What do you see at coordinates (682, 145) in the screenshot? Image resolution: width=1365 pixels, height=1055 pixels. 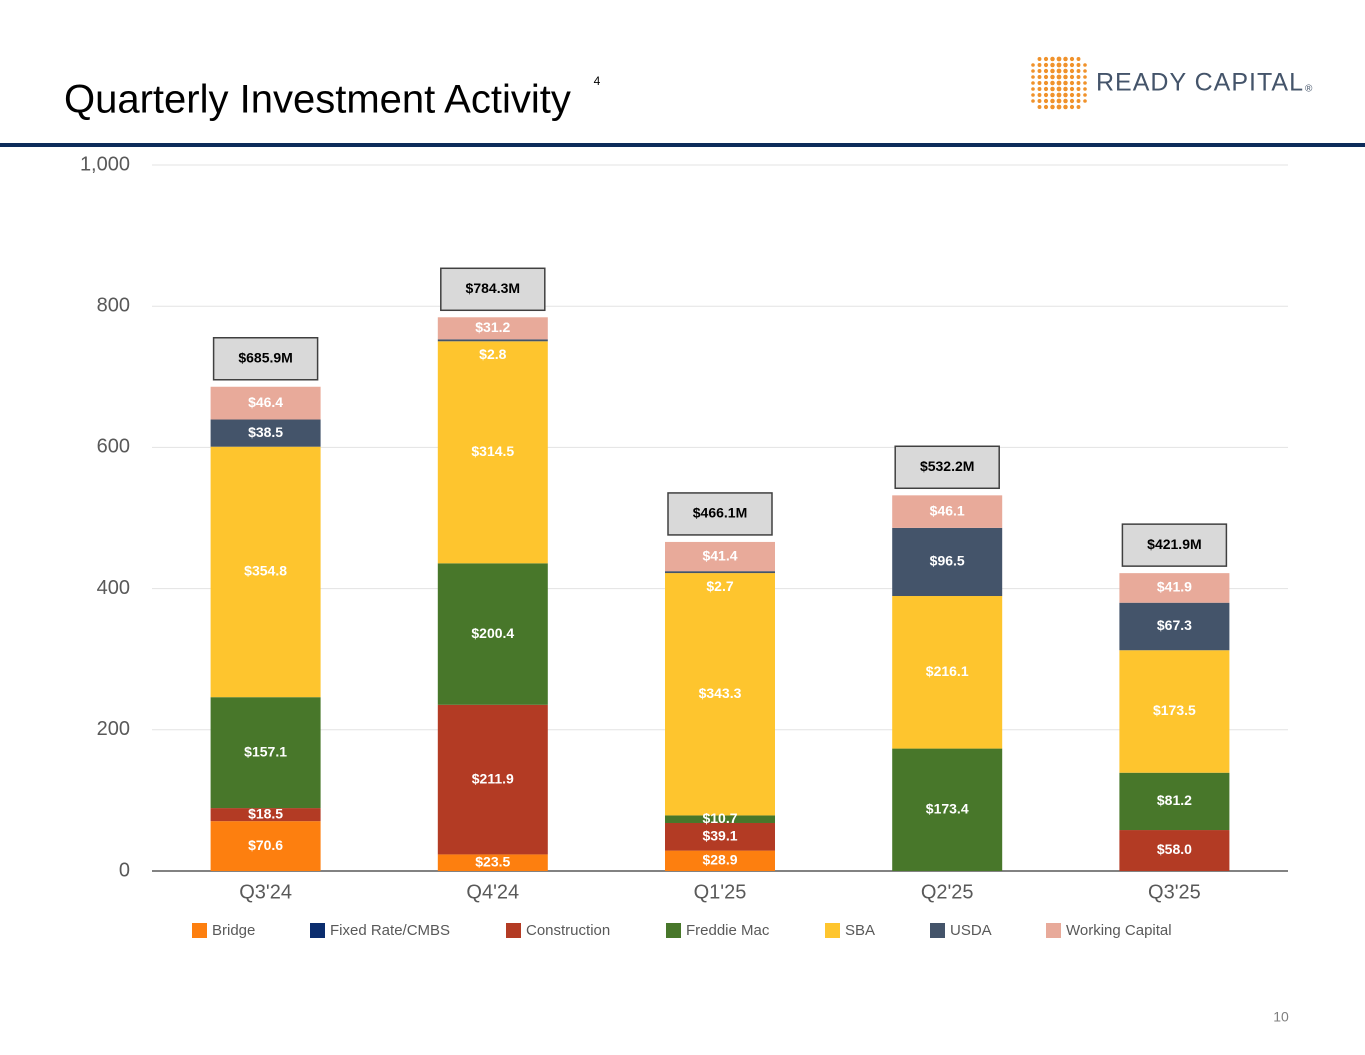 I see `header-rule` at bounding box center [682, 145].